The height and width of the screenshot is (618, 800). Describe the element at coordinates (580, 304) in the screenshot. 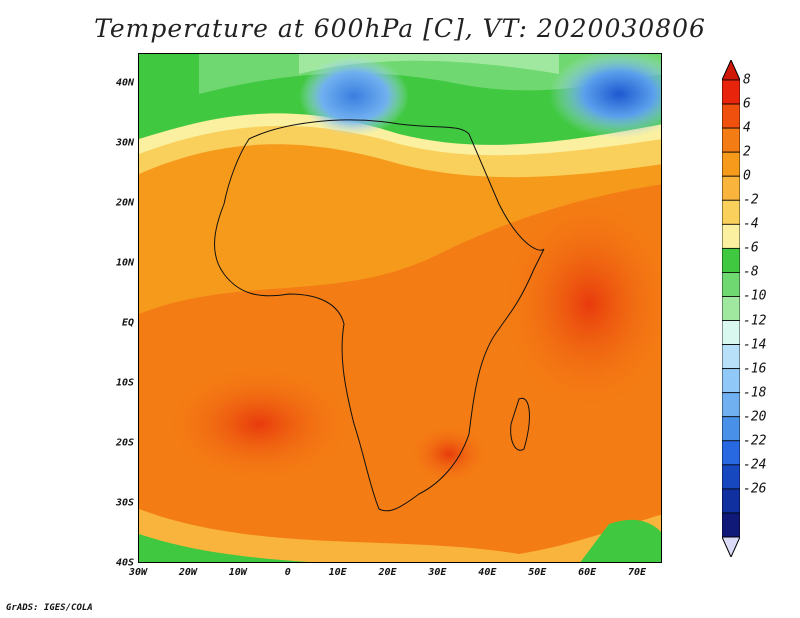

I see `field-hot-indian` at that location.